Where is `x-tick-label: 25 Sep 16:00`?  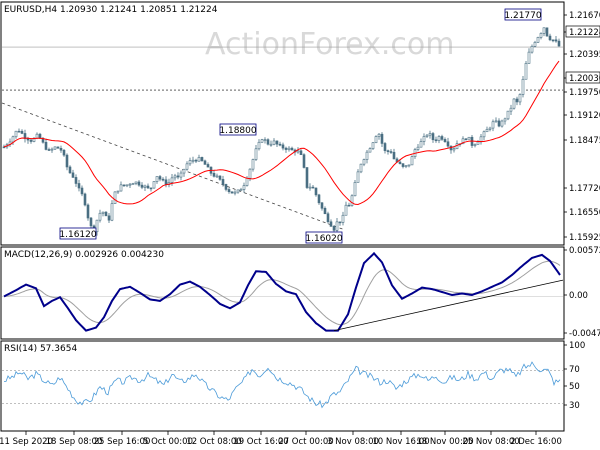
x-tick-label: 25 Sep 16:00 is located at coordinates (122, 442).